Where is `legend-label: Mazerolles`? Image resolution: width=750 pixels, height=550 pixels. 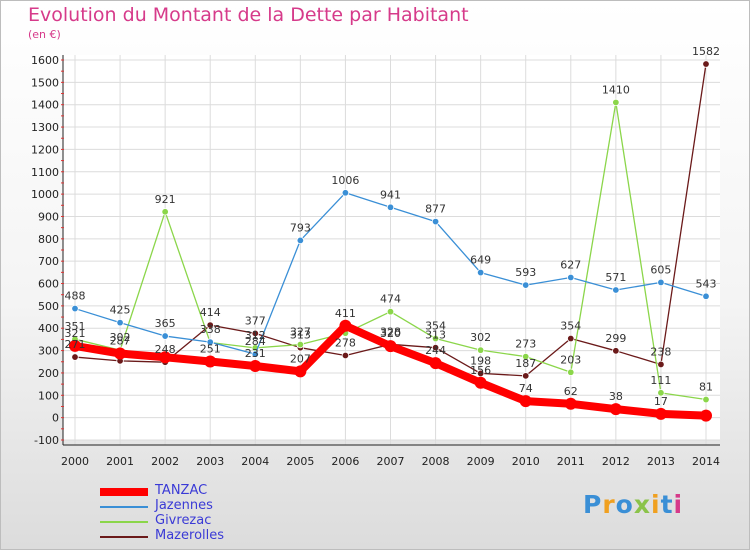
legend-label: Mazerolles is located at coordinates (190, 535).